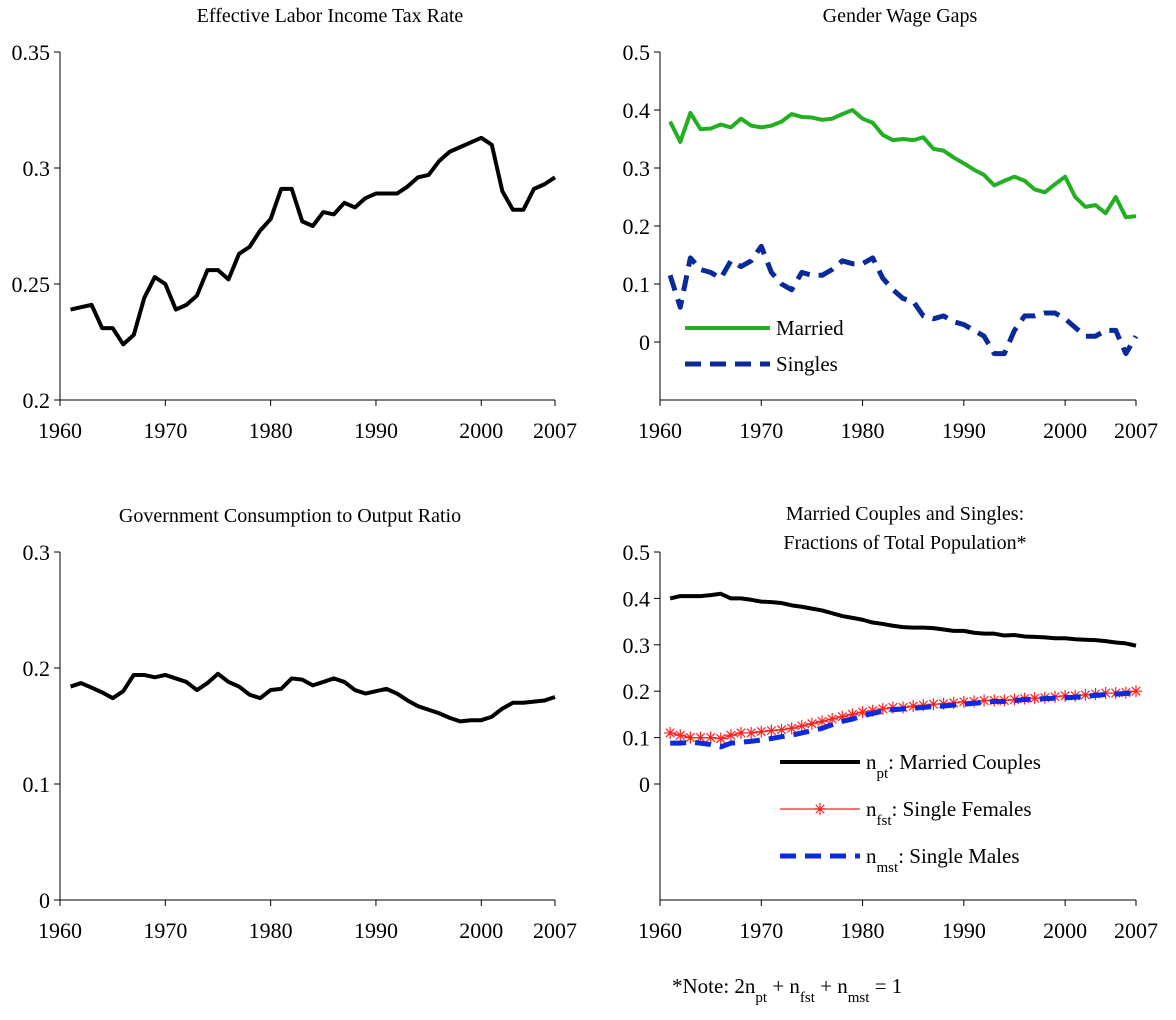 This screenshot has height=1020, width=1176. What do you see at coordinates (953, 766) in the screenshot?
I see `legend-label: npt: Married Couples` at bounding box center [953, 766].